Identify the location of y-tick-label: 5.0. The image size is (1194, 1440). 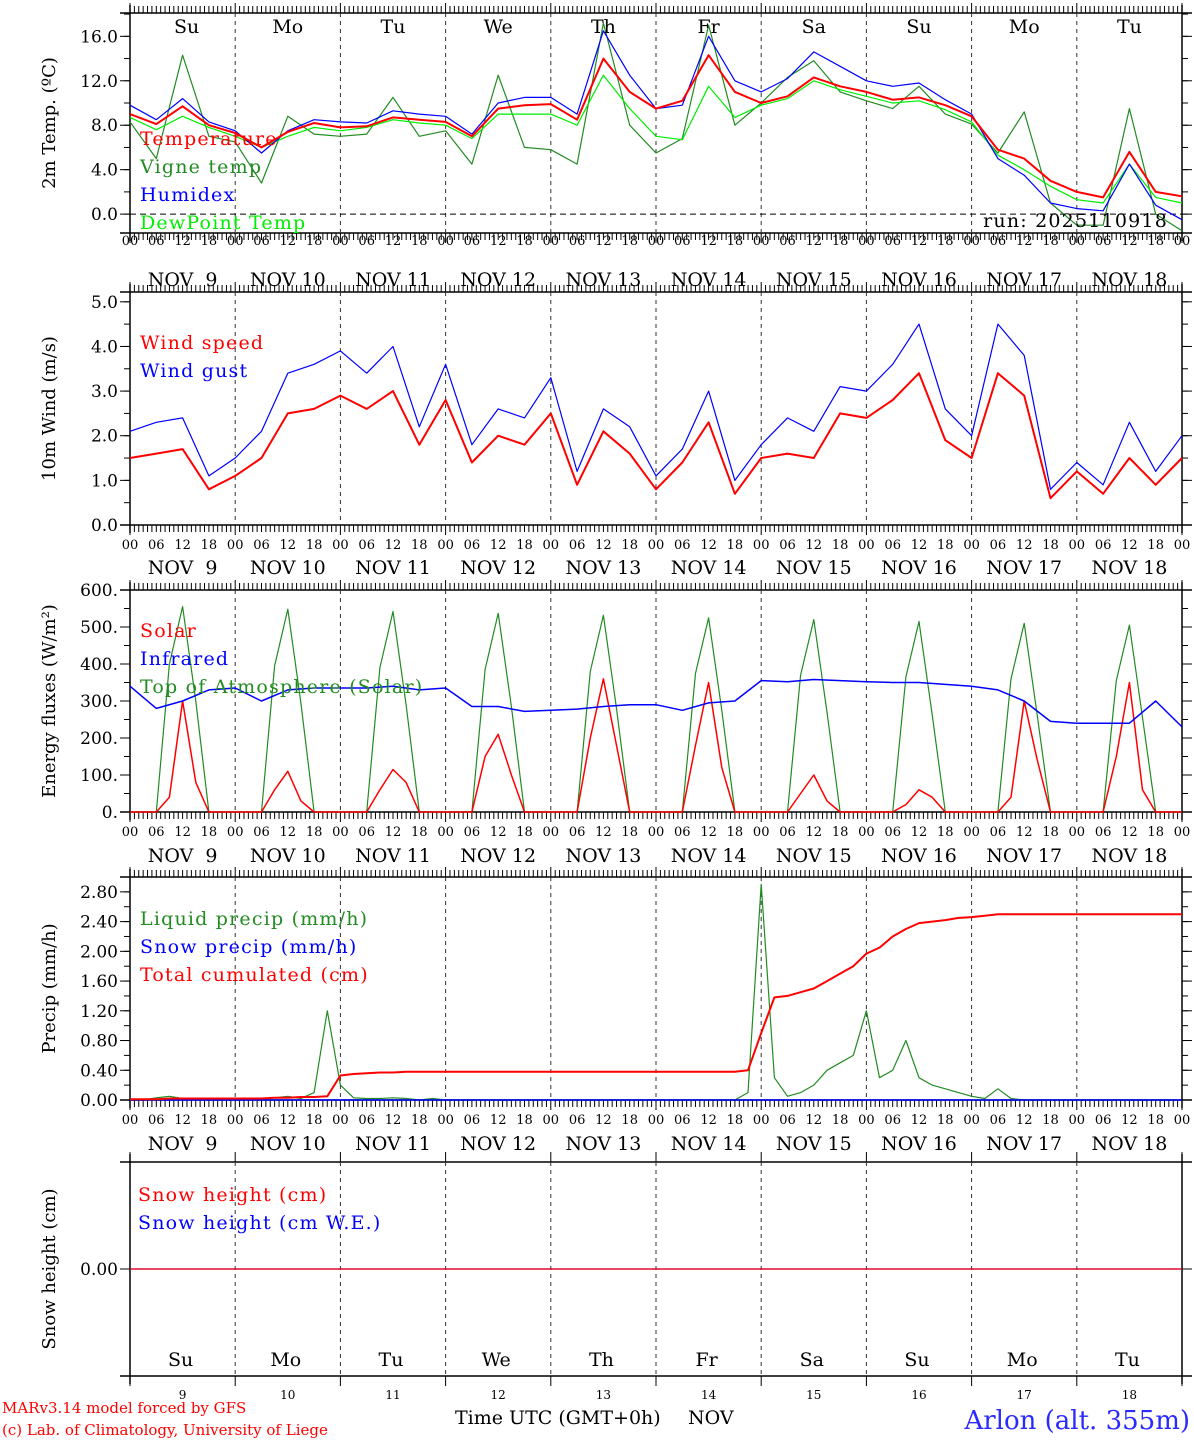
(104, 303).